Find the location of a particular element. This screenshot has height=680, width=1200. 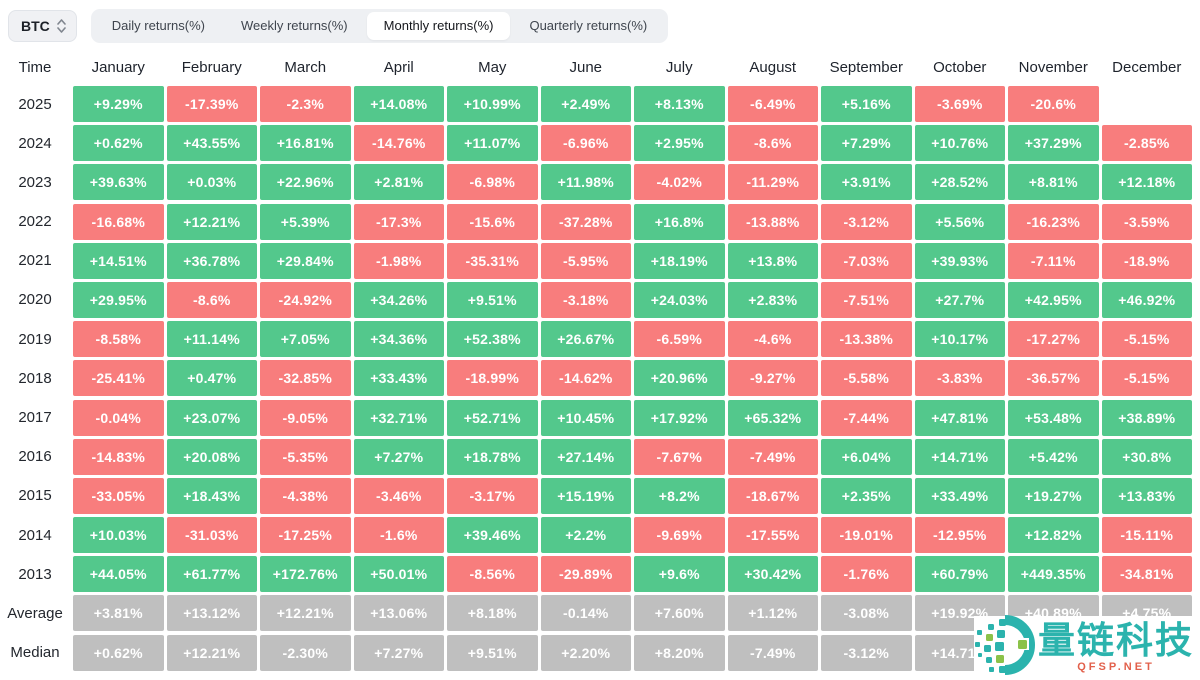

return-cell: +53.48% is located at coordinates (1053, 417).